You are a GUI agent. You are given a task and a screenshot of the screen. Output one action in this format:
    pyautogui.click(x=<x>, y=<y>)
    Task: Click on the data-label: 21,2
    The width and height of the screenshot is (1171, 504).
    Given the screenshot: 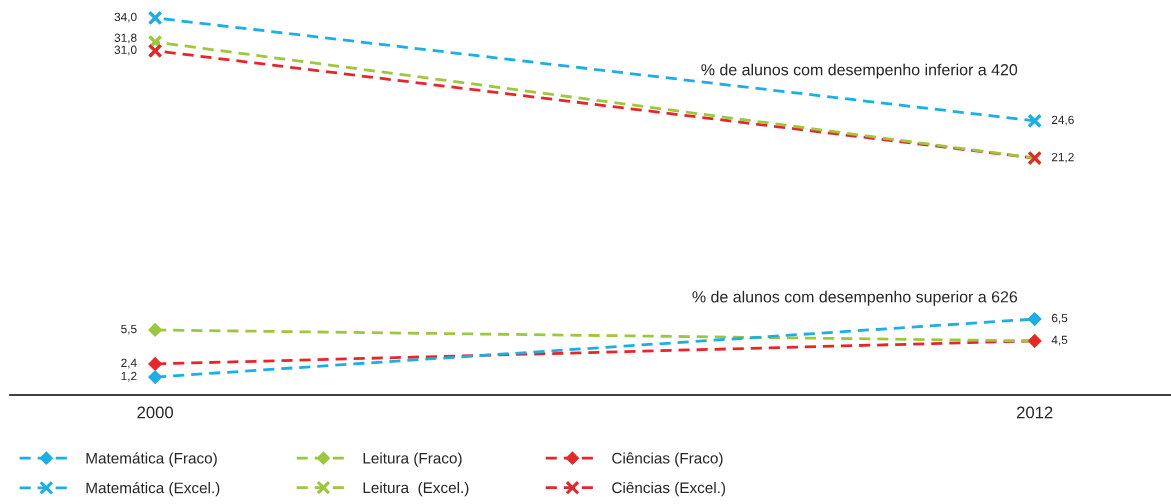 What is the action you would take?
    pyautogui.click(x=1062, y=157)
    